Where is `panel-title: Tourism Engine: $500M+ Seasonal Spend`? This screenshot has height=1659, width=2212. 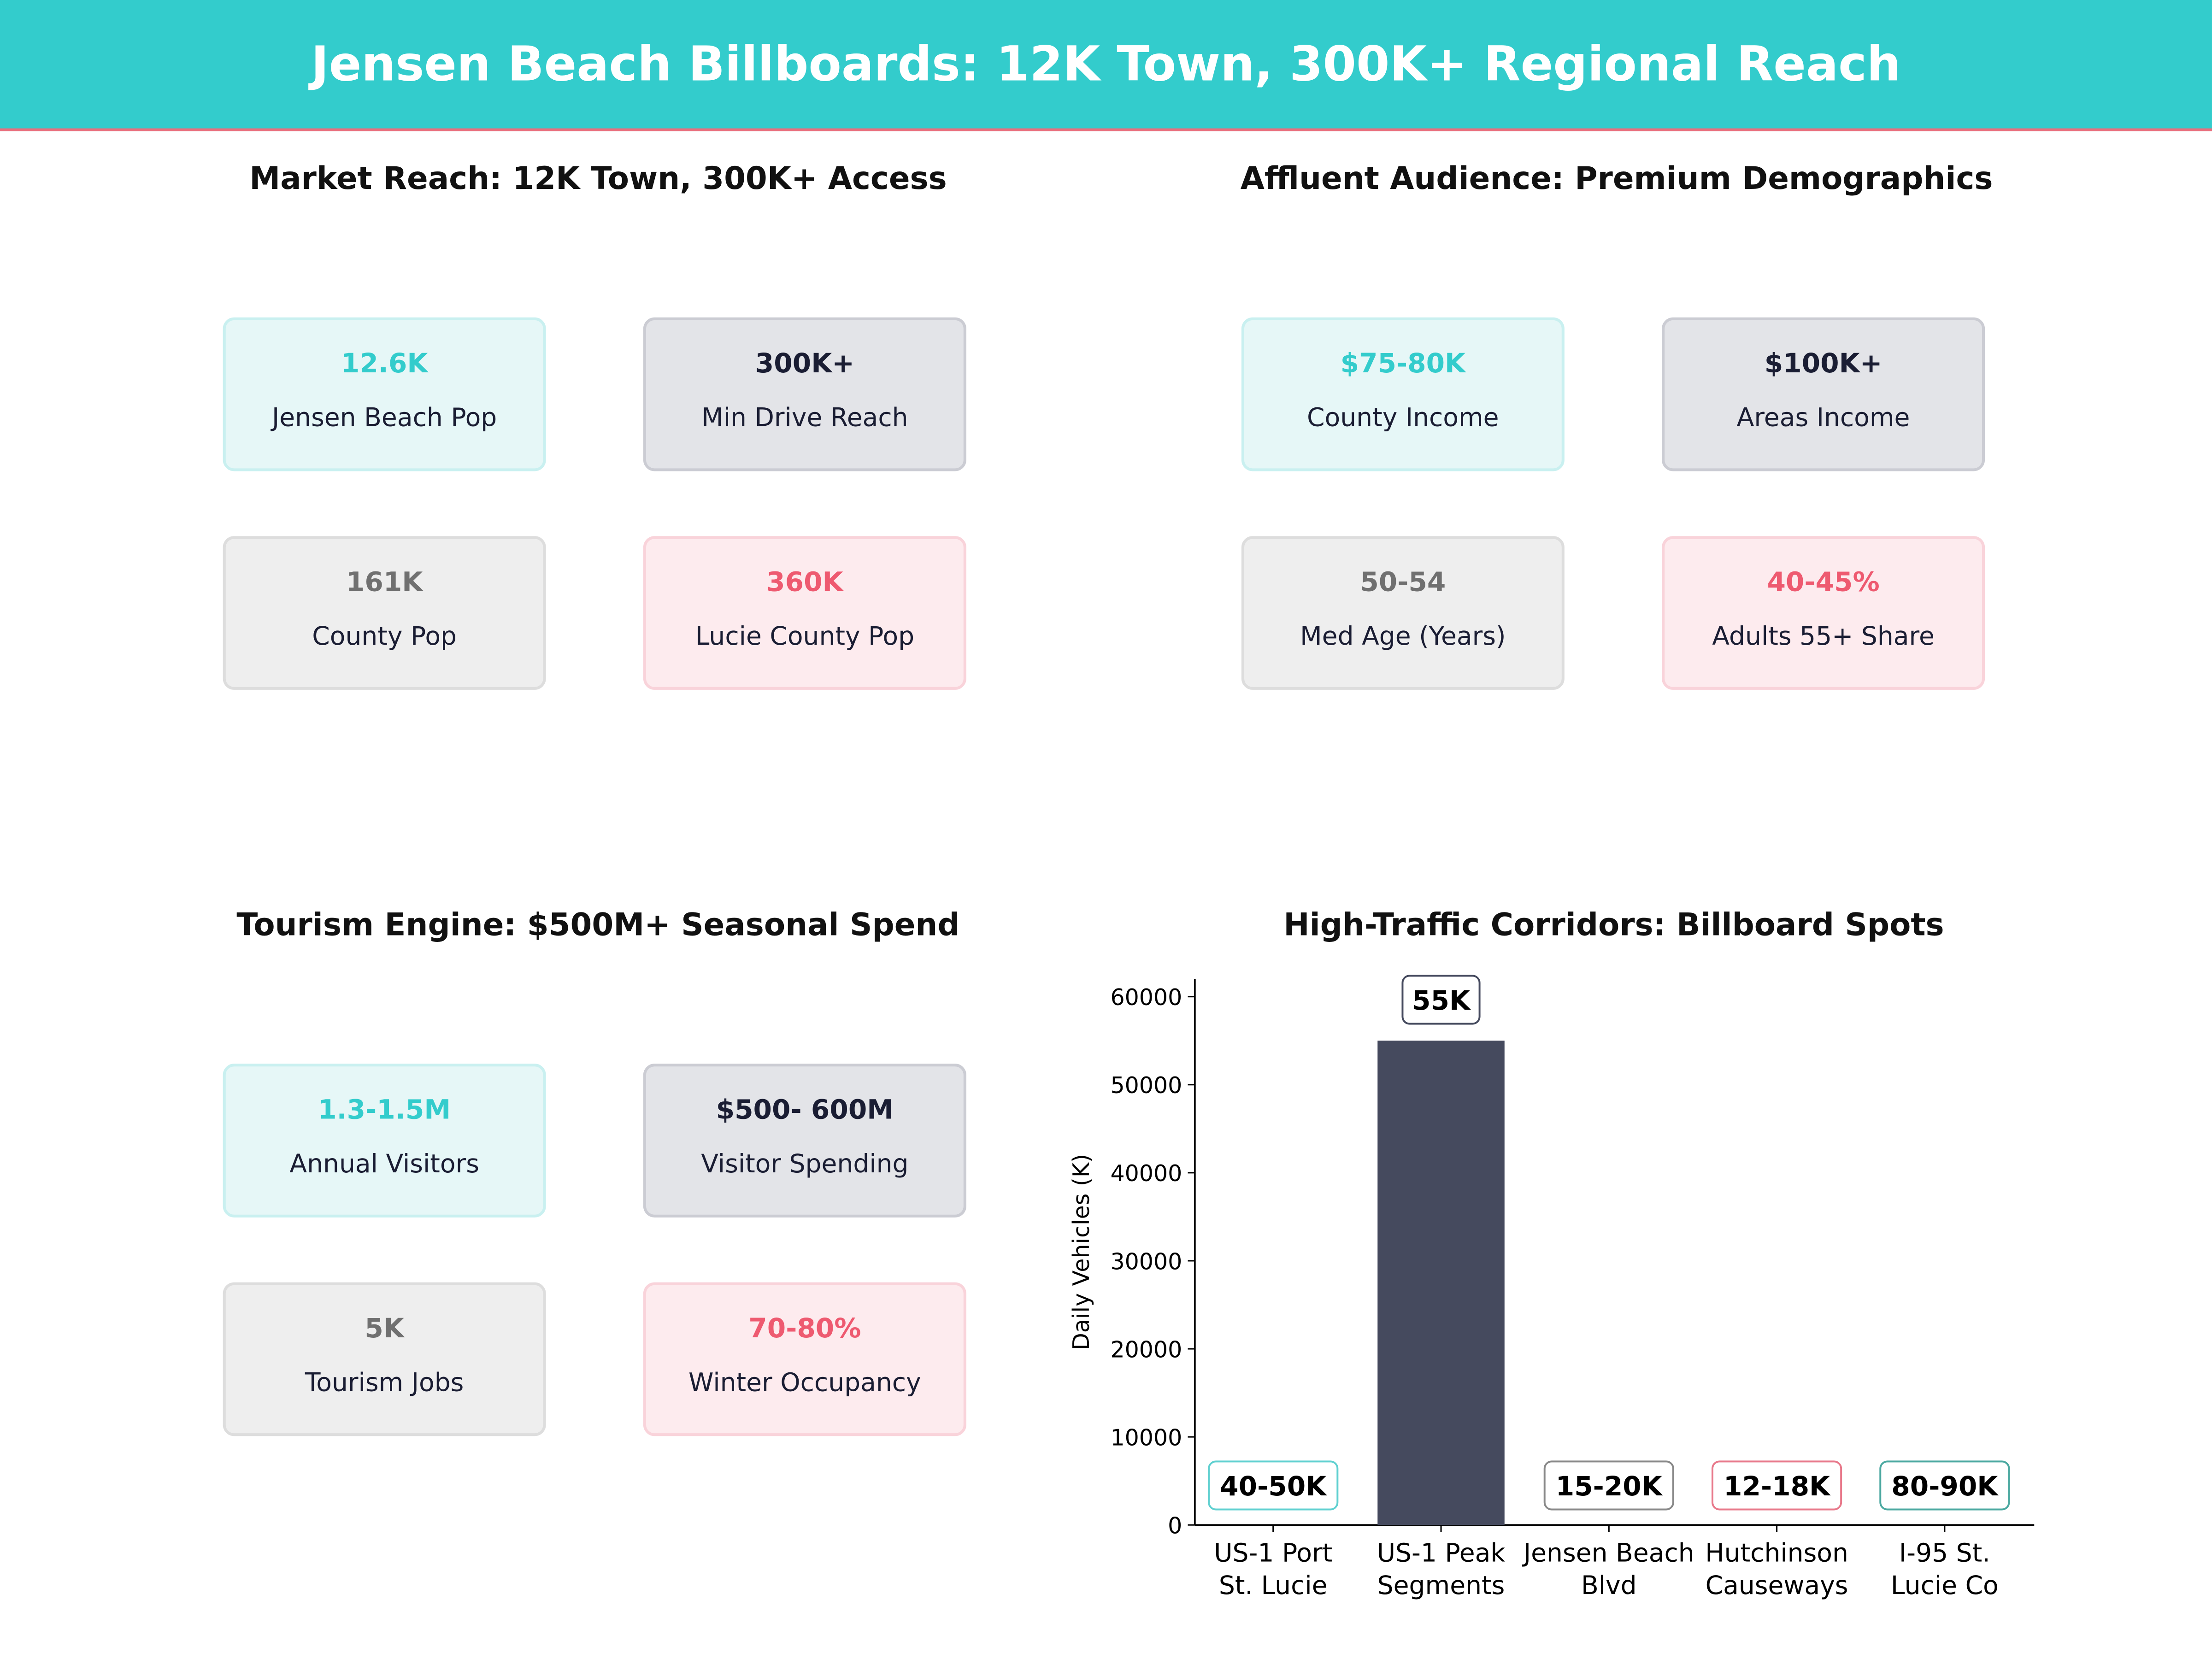 panel-title: Tourism Engine: $500M+ Seasonal Spend is located at coordinates (598, 926).